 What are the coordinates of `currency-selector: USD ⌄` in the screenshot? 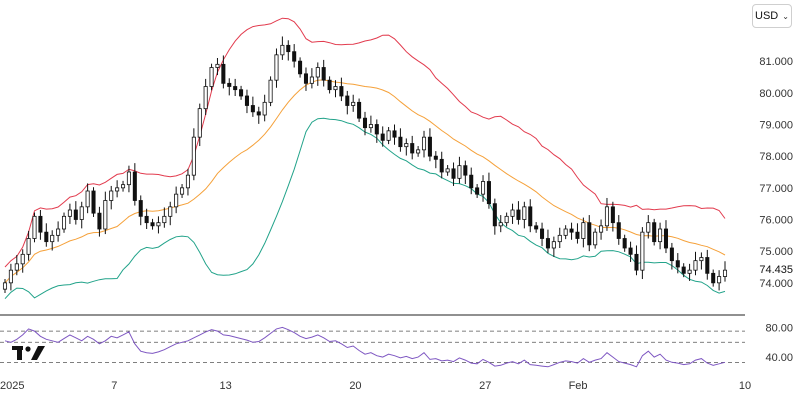 It's located at (772, 16).